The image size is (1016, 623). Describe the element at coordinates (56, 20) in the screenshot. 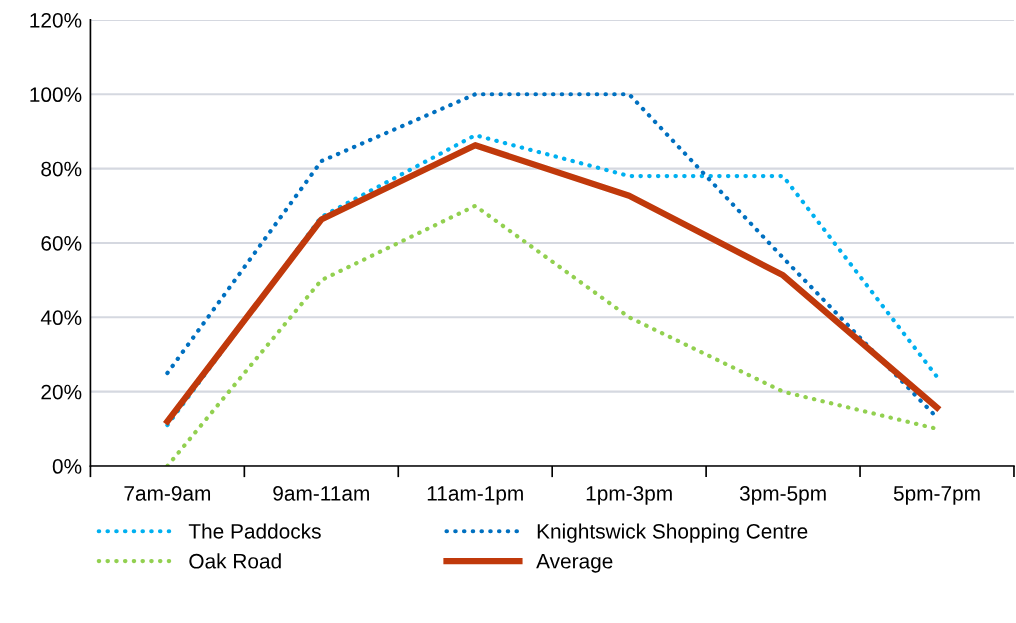

I see `y-tick-label: 120%` at that location.